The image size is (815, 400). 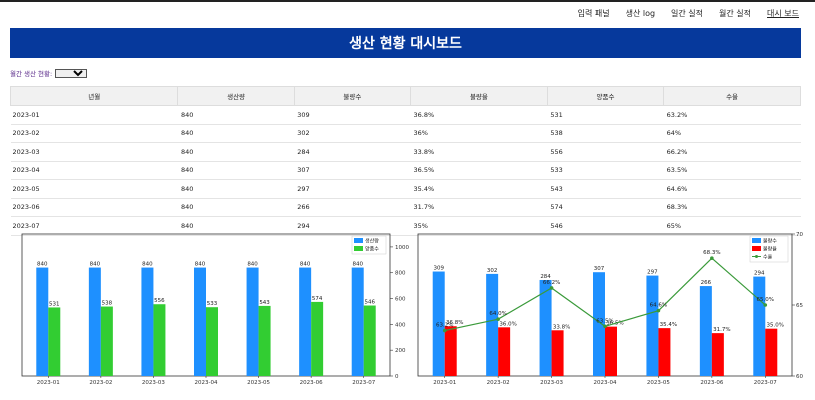 What do you see at coordinates (711, 253) in the screenshot?
I see `data-label: 68.3%` at bounding box center [711, 253].